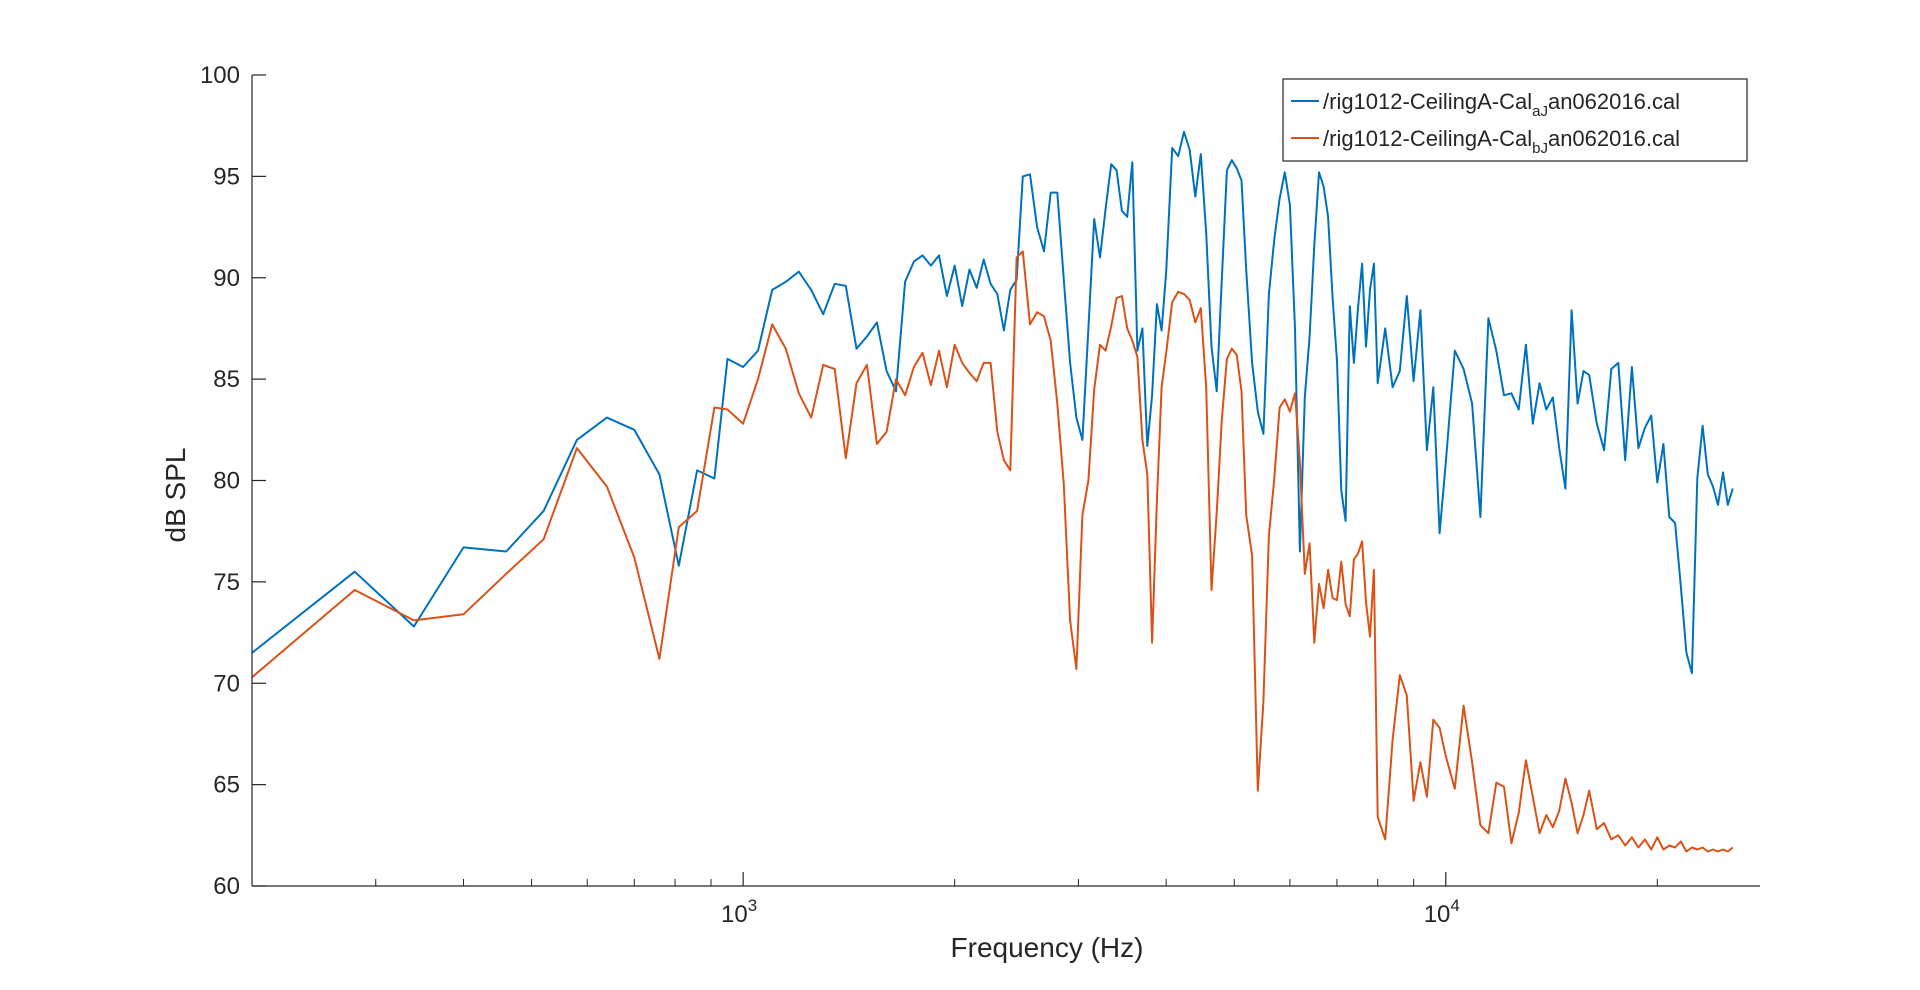 The height and width of the screenshot is (990, 1920). Describe the element at coordinates (226, 785) in the screenshot. I see `y-tick-label: 65` at that location.